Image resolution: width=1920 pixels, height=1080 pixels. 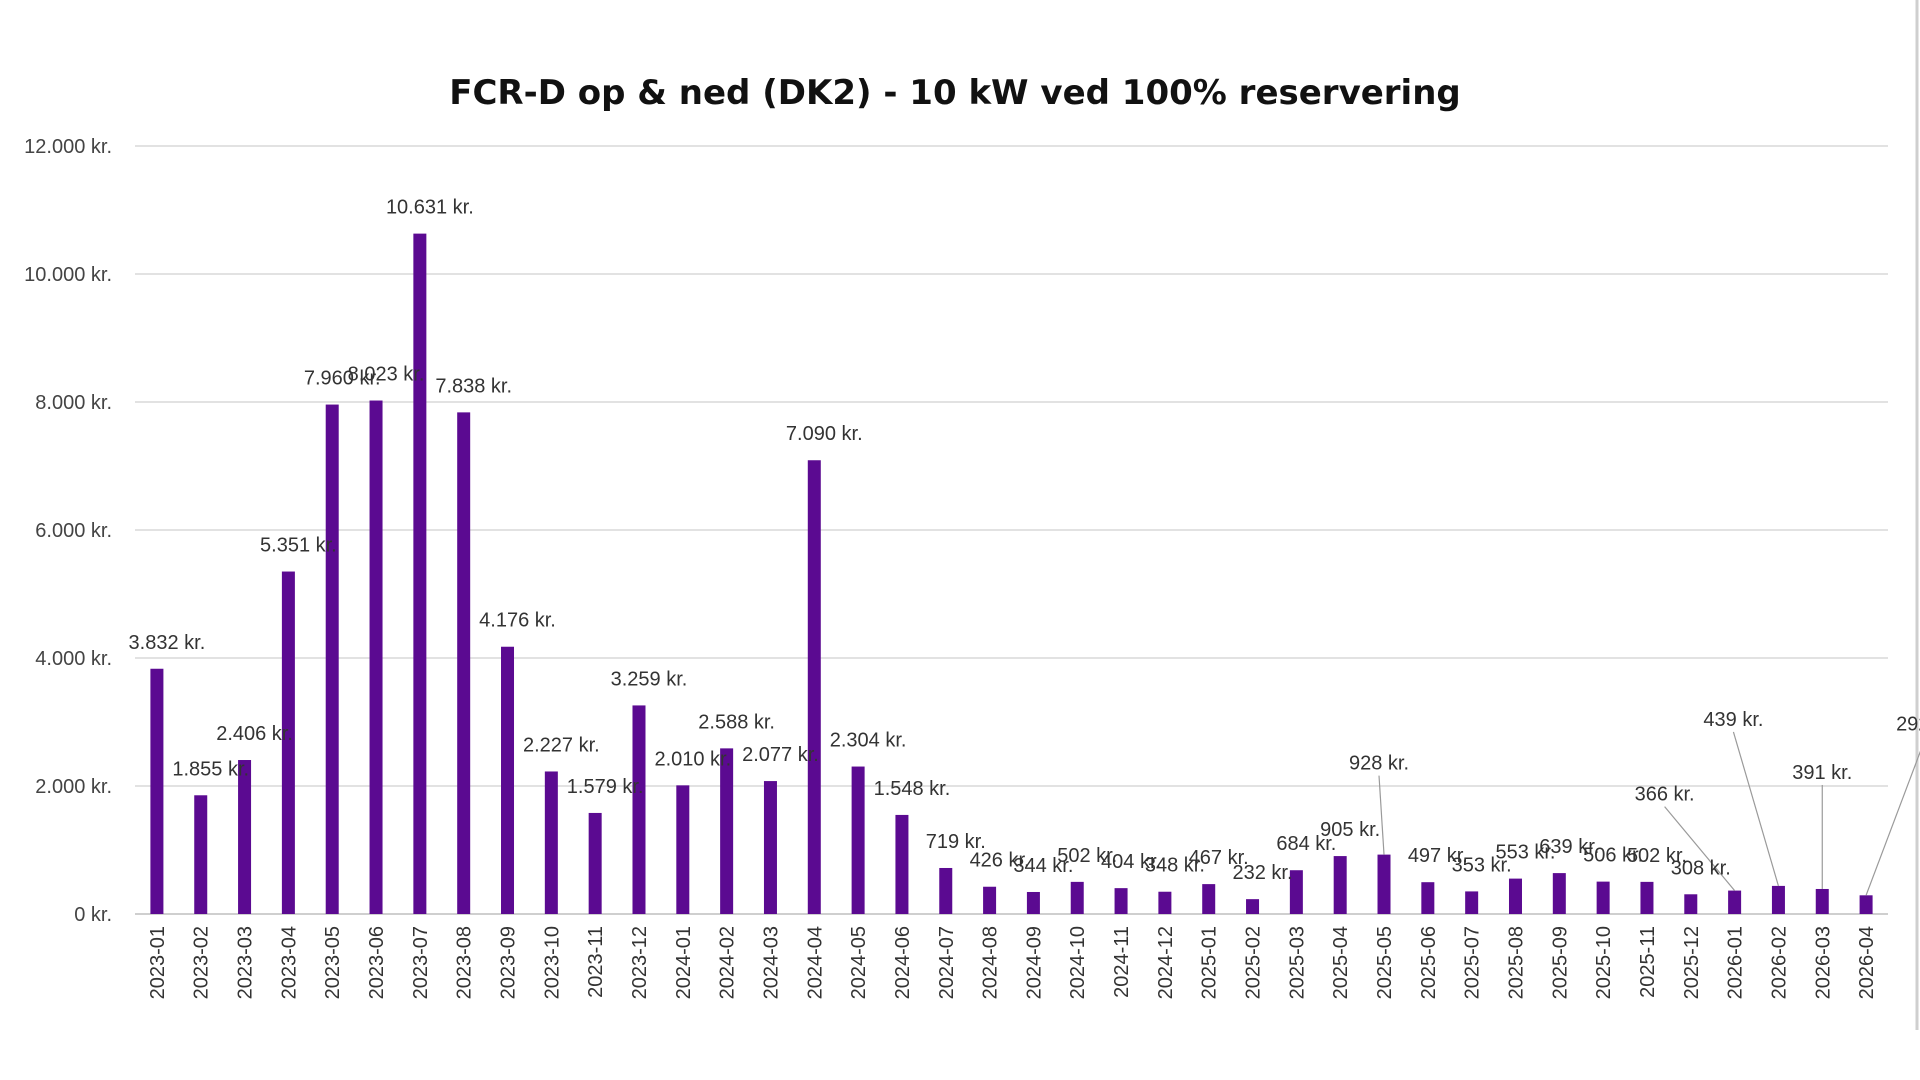 I want to click on x-tick-label: 2024-08, so click(x=991, y=962).